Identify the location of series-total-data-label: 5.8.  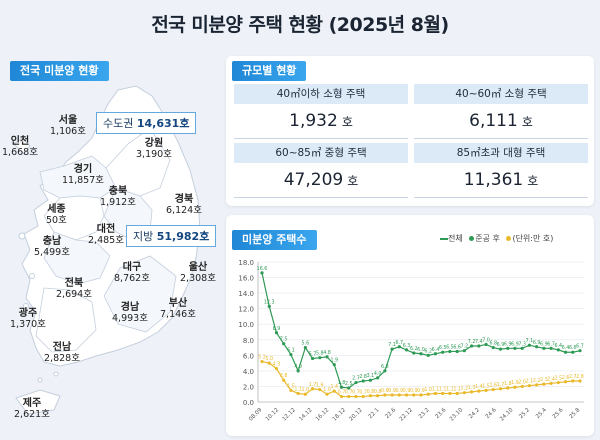
(320, 354).